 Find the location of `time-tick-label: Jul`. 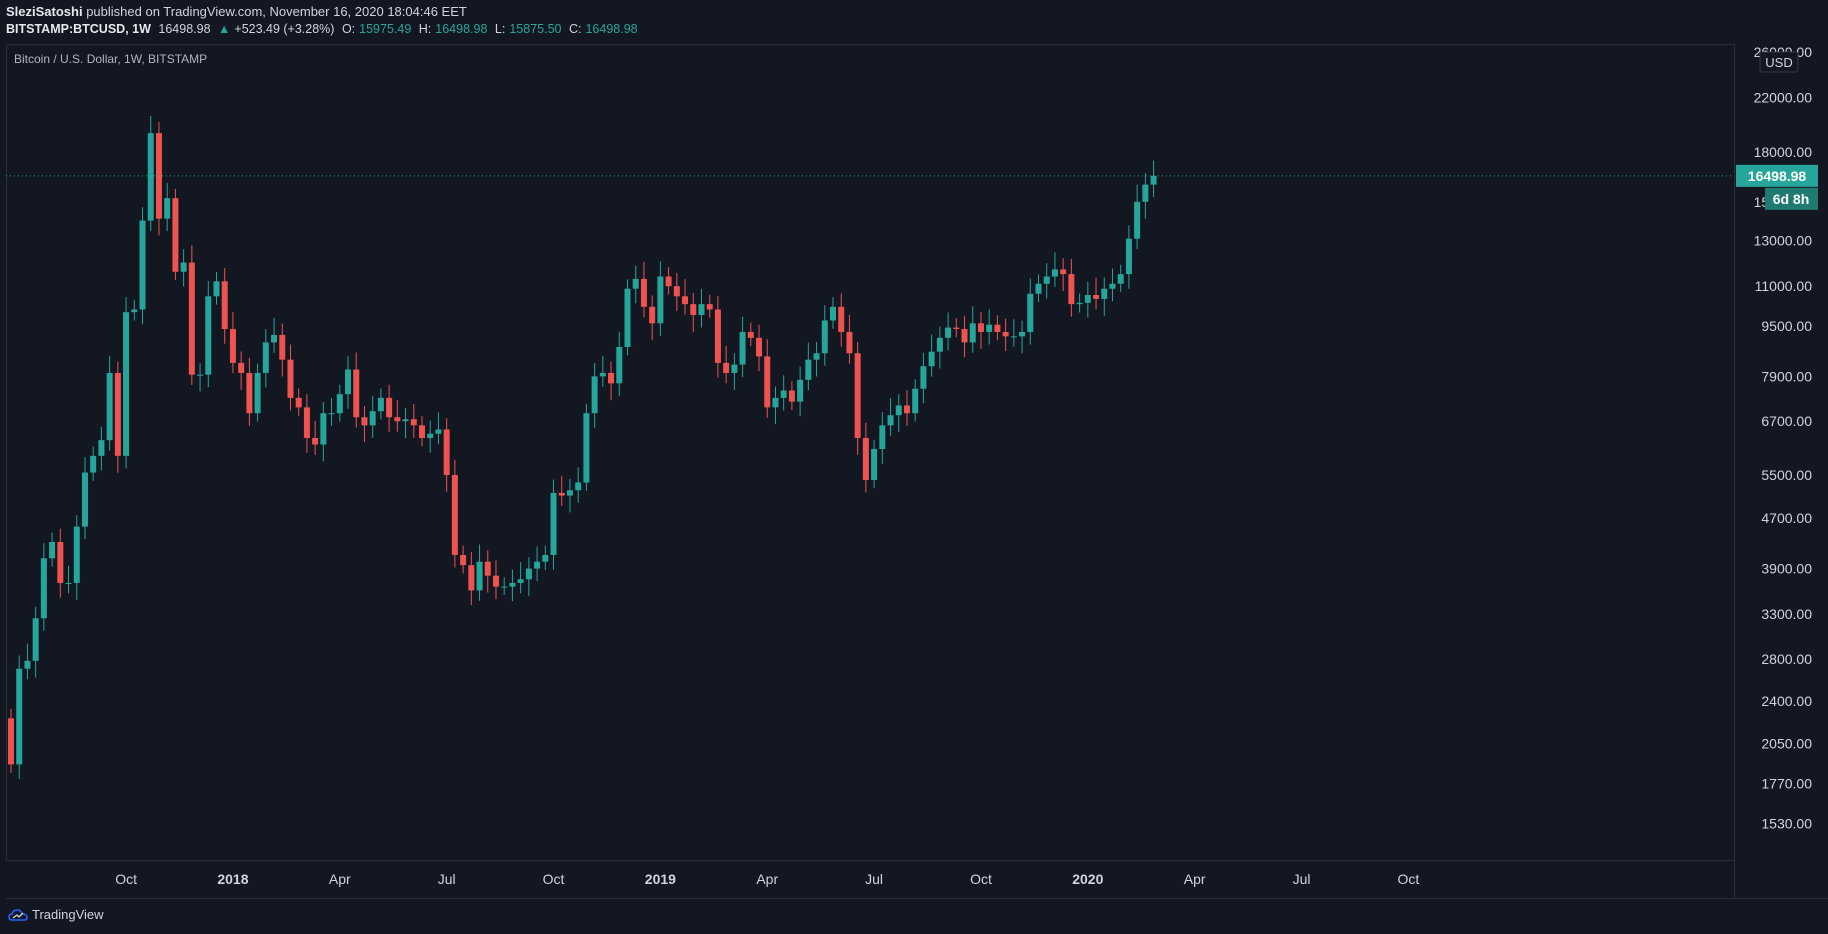

time-tick-label: Jul is located at coordinates (874, 879).